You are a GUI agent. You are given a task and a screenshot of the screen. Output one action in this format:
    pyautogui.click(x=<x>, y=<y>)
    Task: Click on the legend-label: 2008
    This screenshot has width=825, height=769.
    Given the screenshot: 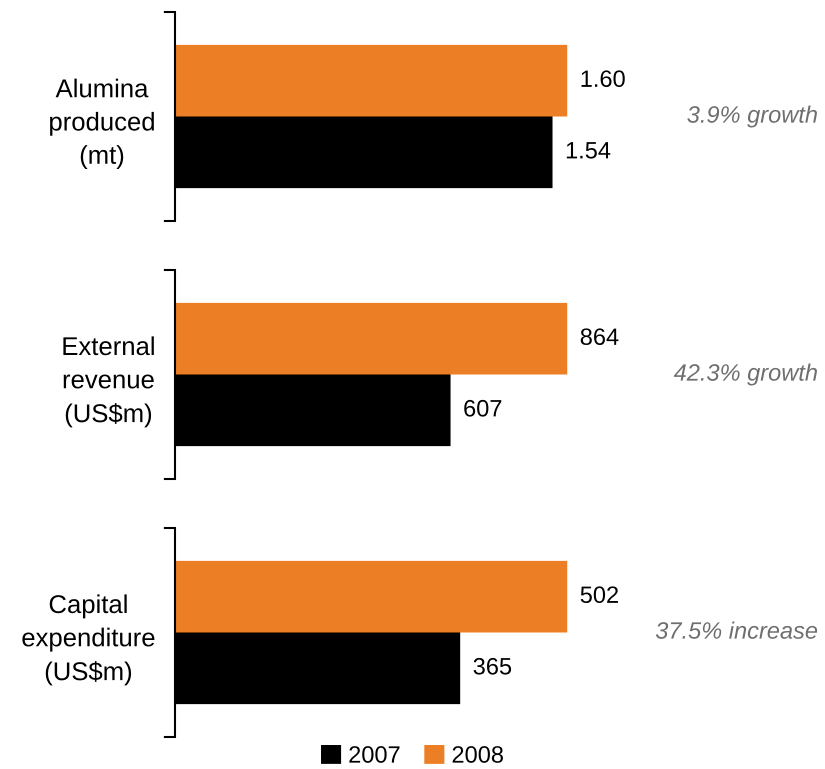 What is the action you would take?
    pyautogui.click(x=477, y=754)
    